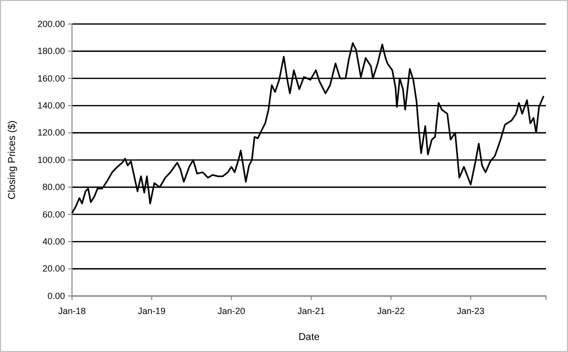  I want to click on y-tick-label: 20.00, so click(53, 269).